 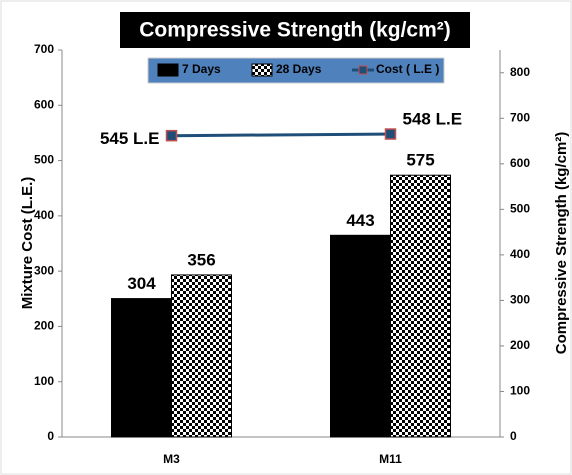 What do you see at coordinates (360, 220) in the screenshot?
I see `bar-value-label: 443` at bounding box center [360, 220].